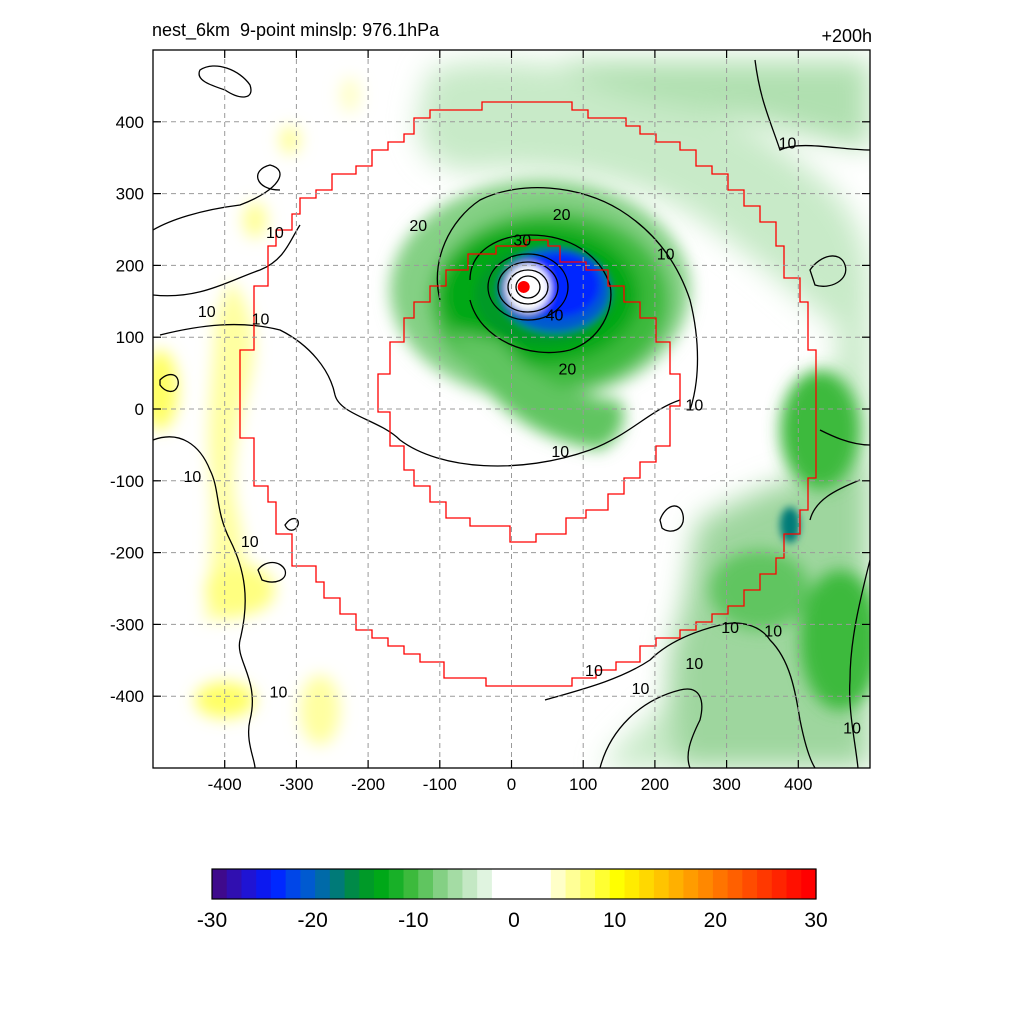 This screenshot has height=1024, width=1024. Describe the element at coordinates (815, 920) in the screenshot. I see `colorbar-tick-label: 30` at that location.